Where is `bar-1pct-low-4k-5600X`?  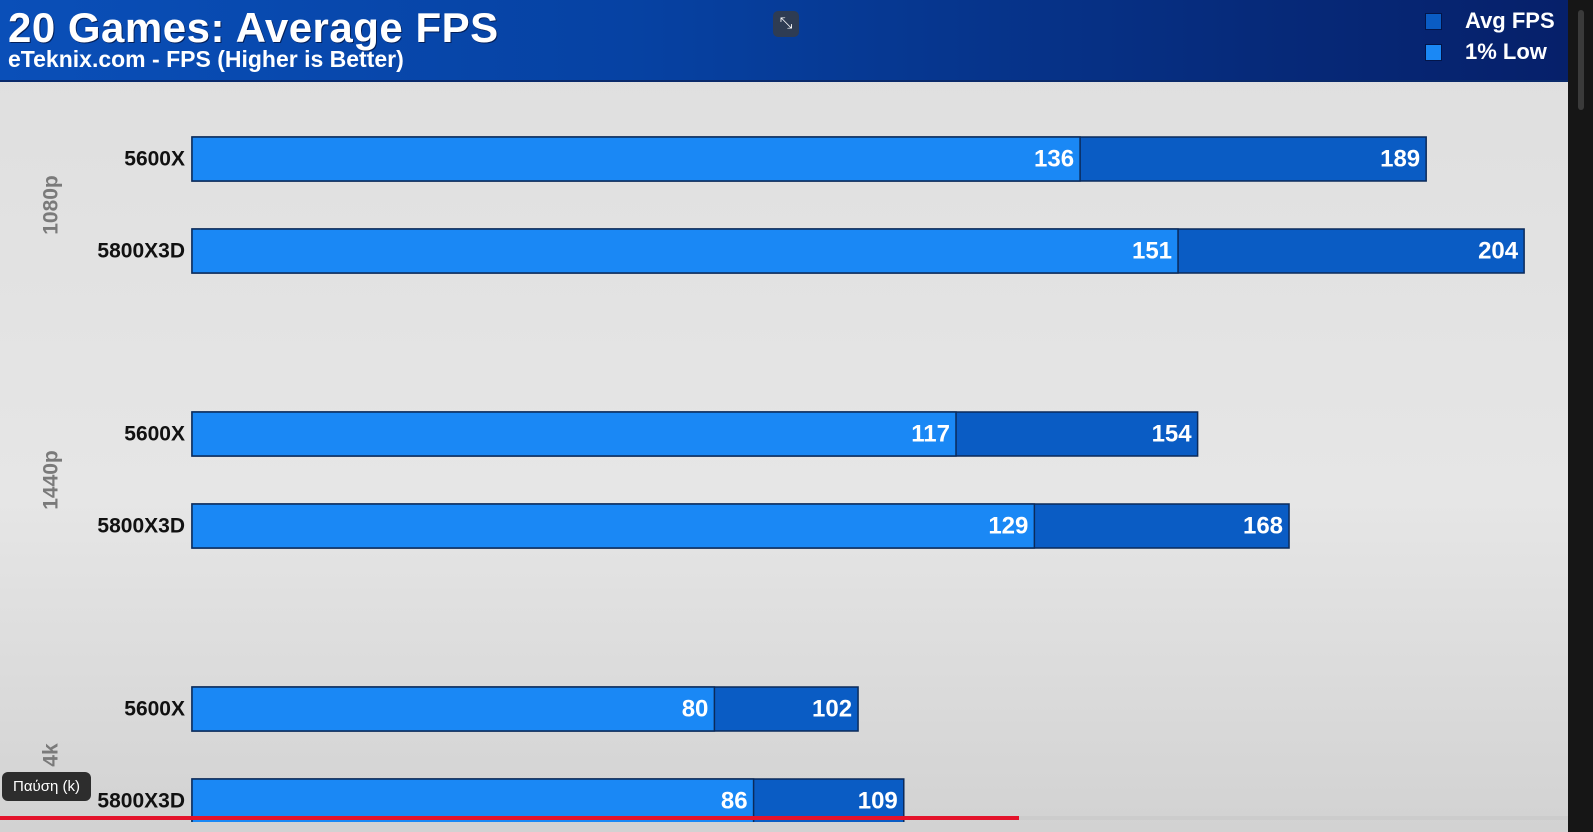 bar-1pct-low-4k-5600X is located at coordinates (453, 709).